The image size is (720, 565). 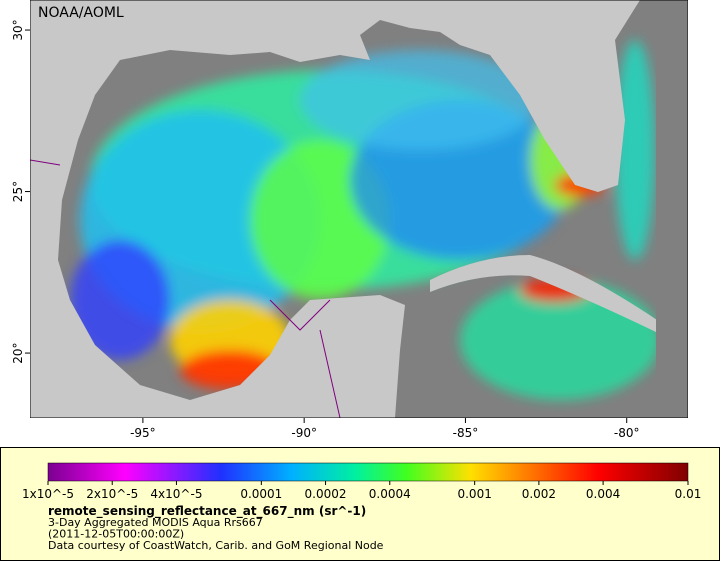 I want to click on colorbar-tick-label: 0.001, so click(x=474, y=494).